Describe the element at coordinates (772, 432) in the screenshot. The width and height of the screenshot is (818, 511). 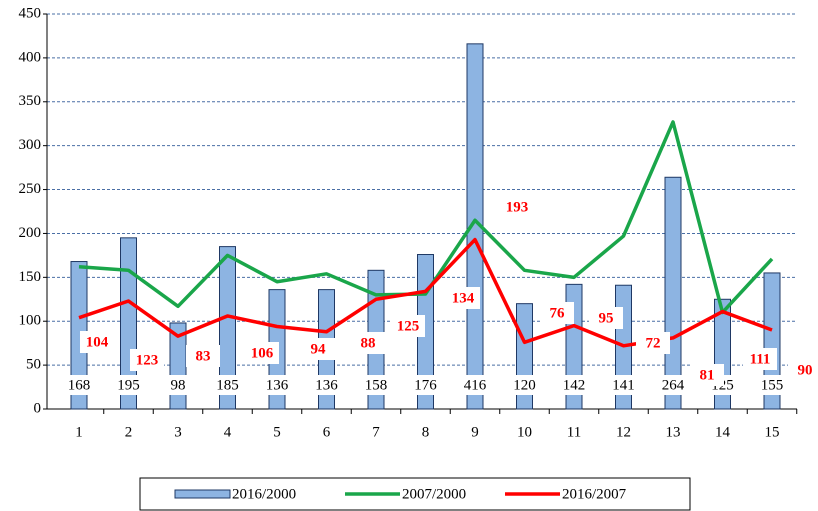
I see `x-tick-label: 15` at that location.